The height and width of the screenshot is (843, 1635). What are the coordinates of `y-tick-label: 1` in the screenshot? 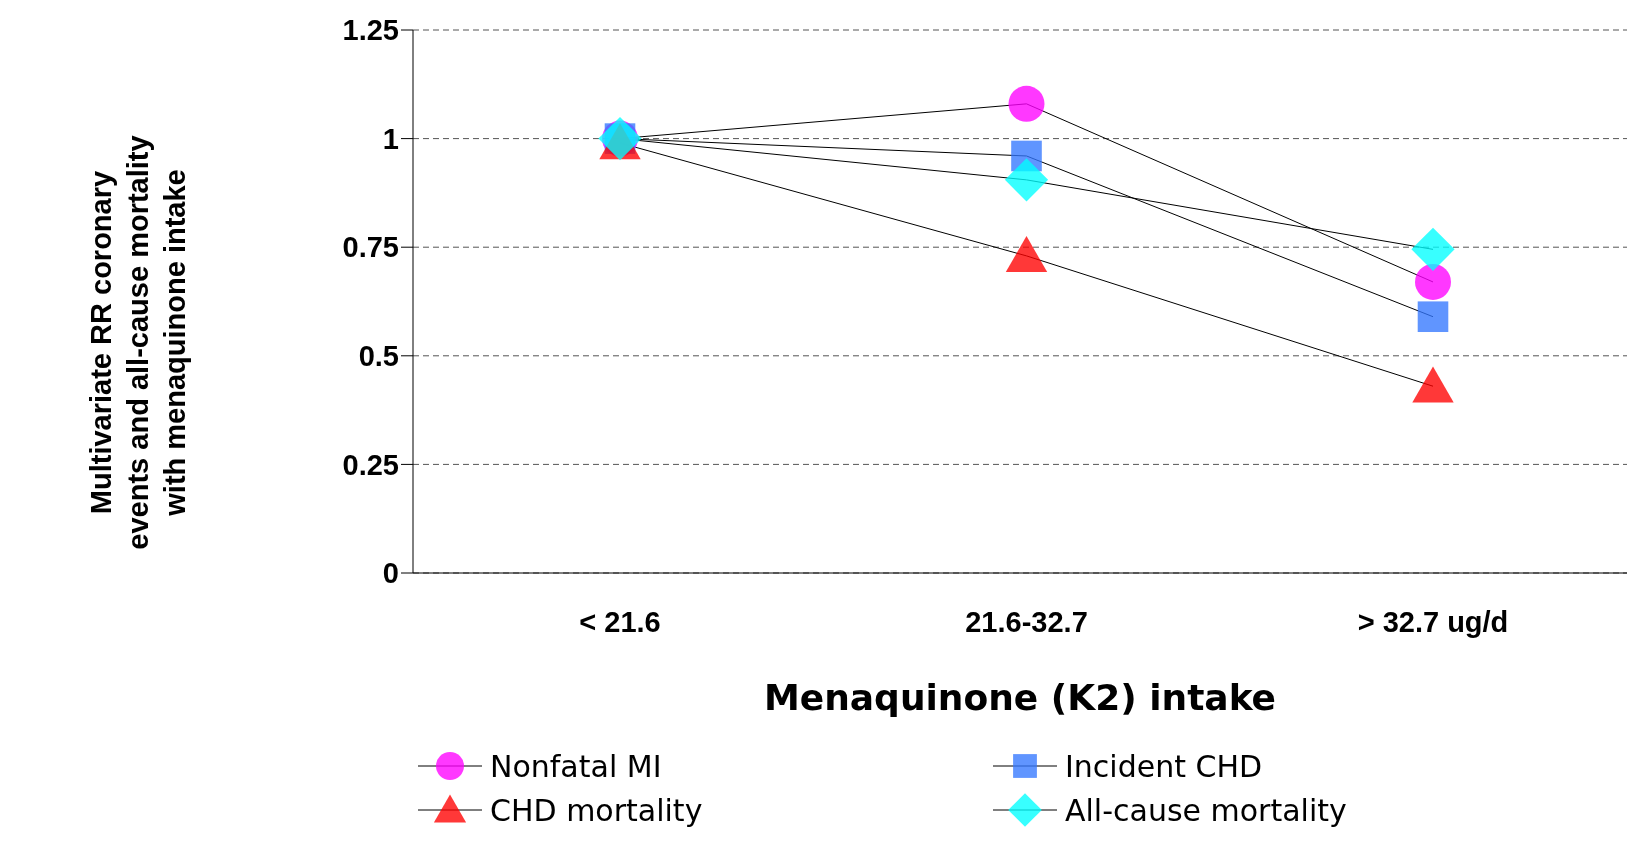 It's located at (390, 138).